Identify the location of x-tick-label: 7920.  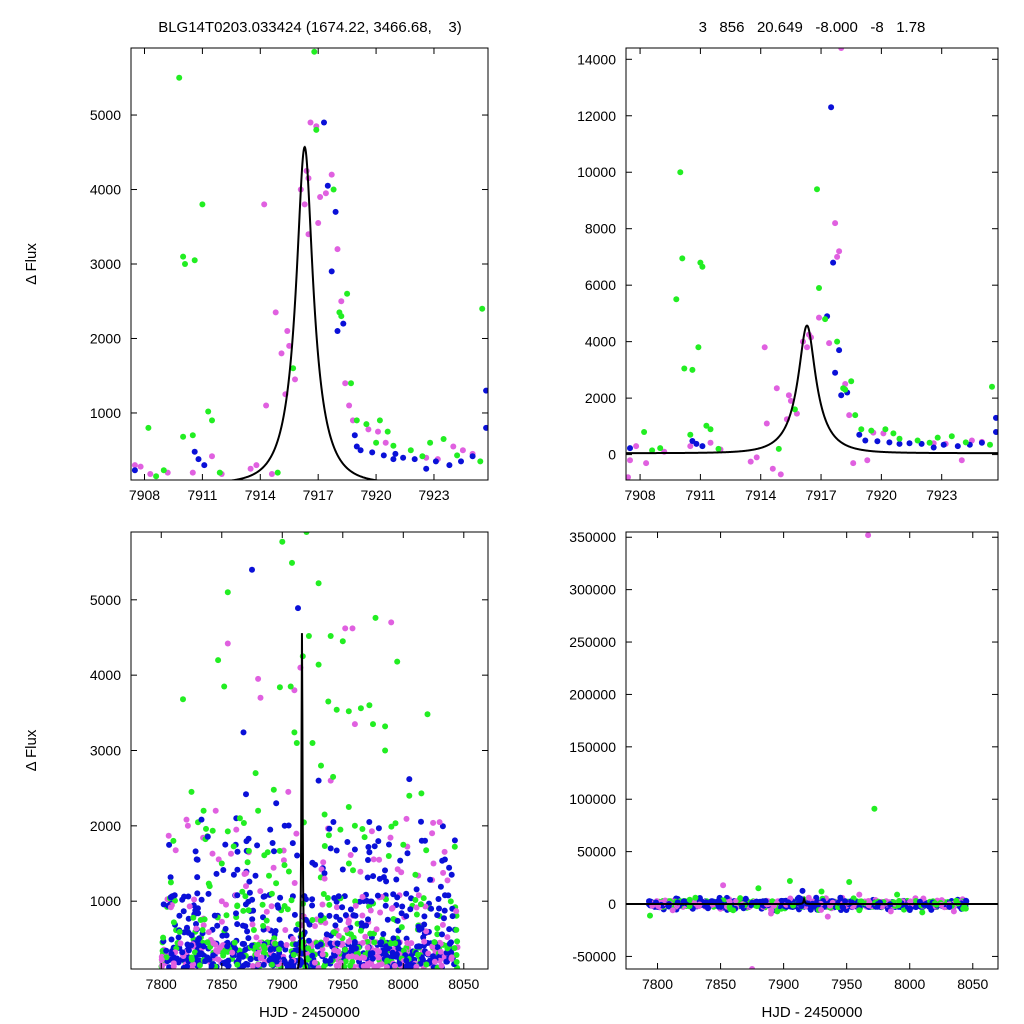
(375, 495).